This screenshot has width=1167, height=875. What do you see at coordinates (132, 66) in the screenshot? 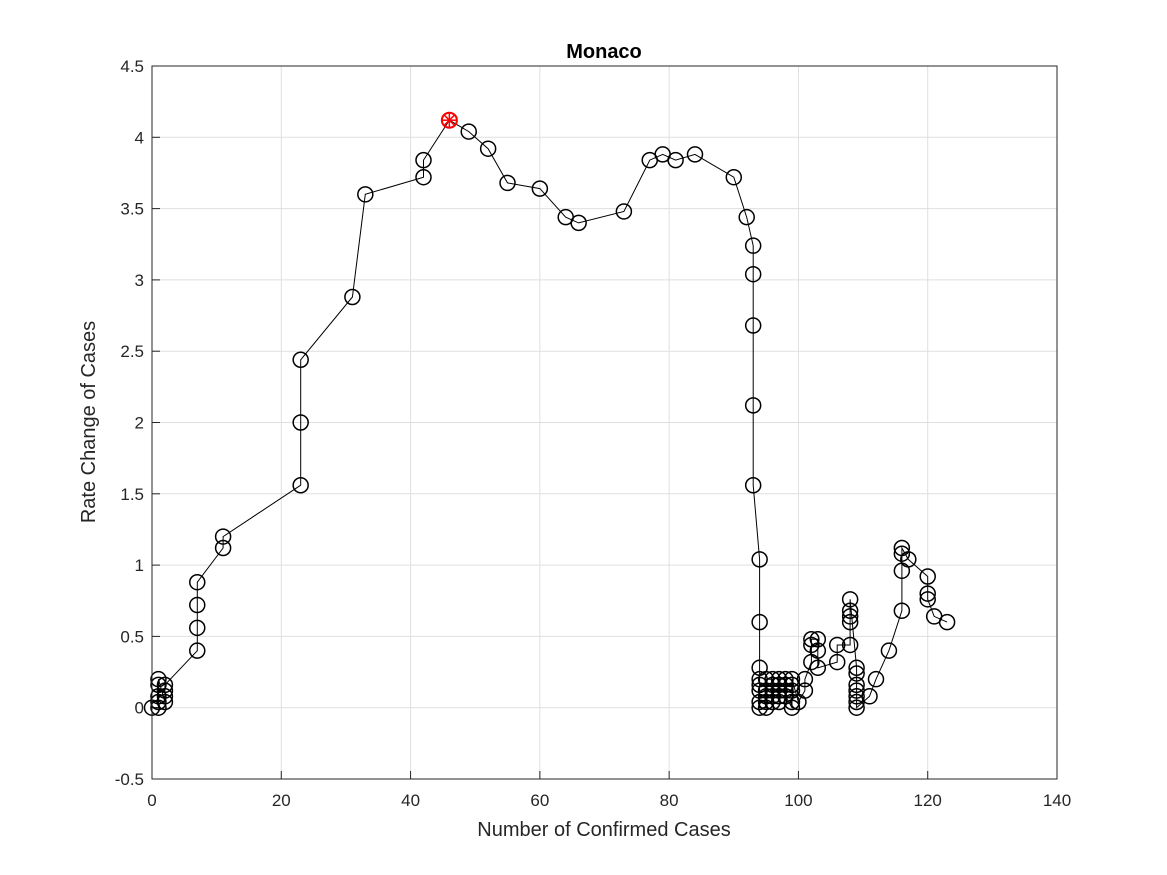
I see `y-tick-label: 4.5` at bounding box center [132, 66].